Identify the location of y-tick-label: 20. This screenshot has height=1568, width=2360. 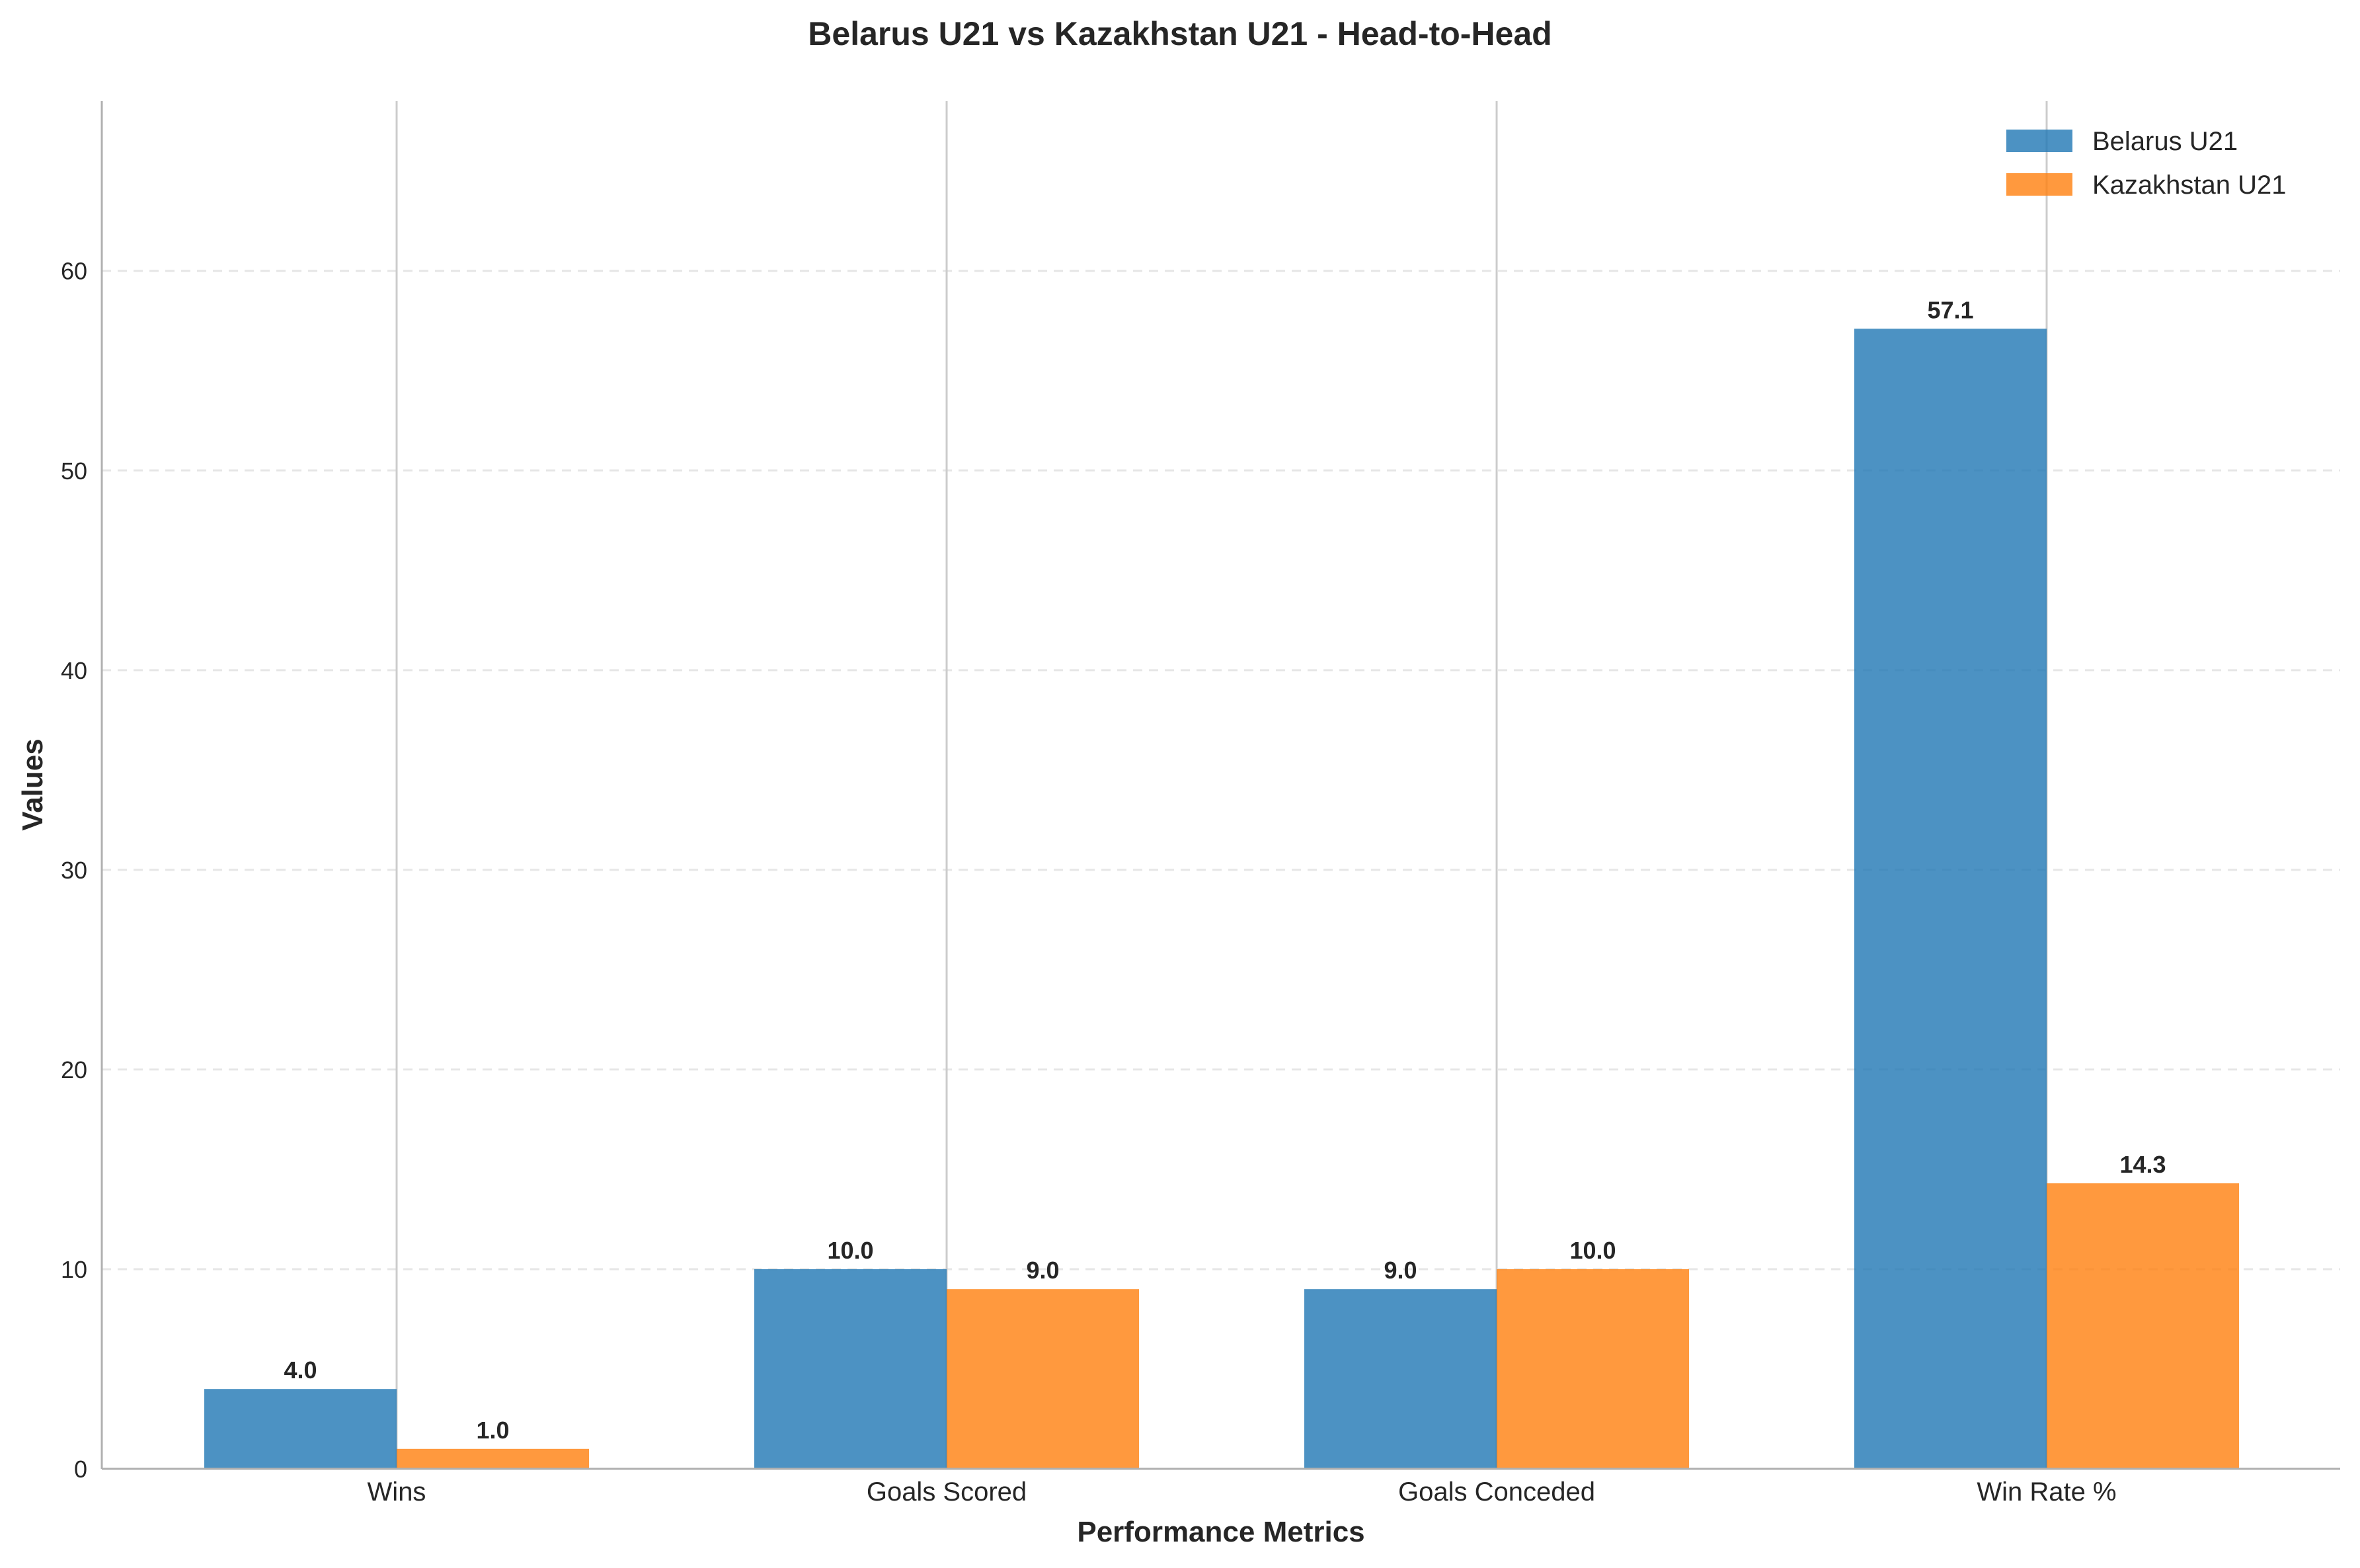
(74, 1069).